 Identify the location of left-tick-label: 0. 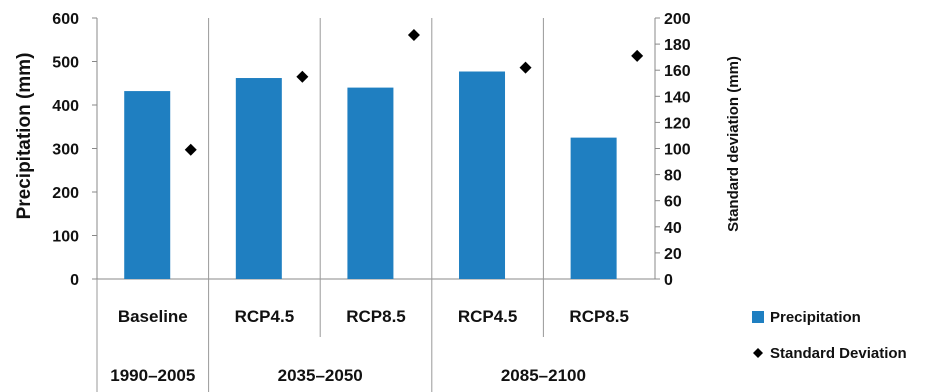
(74, 280).